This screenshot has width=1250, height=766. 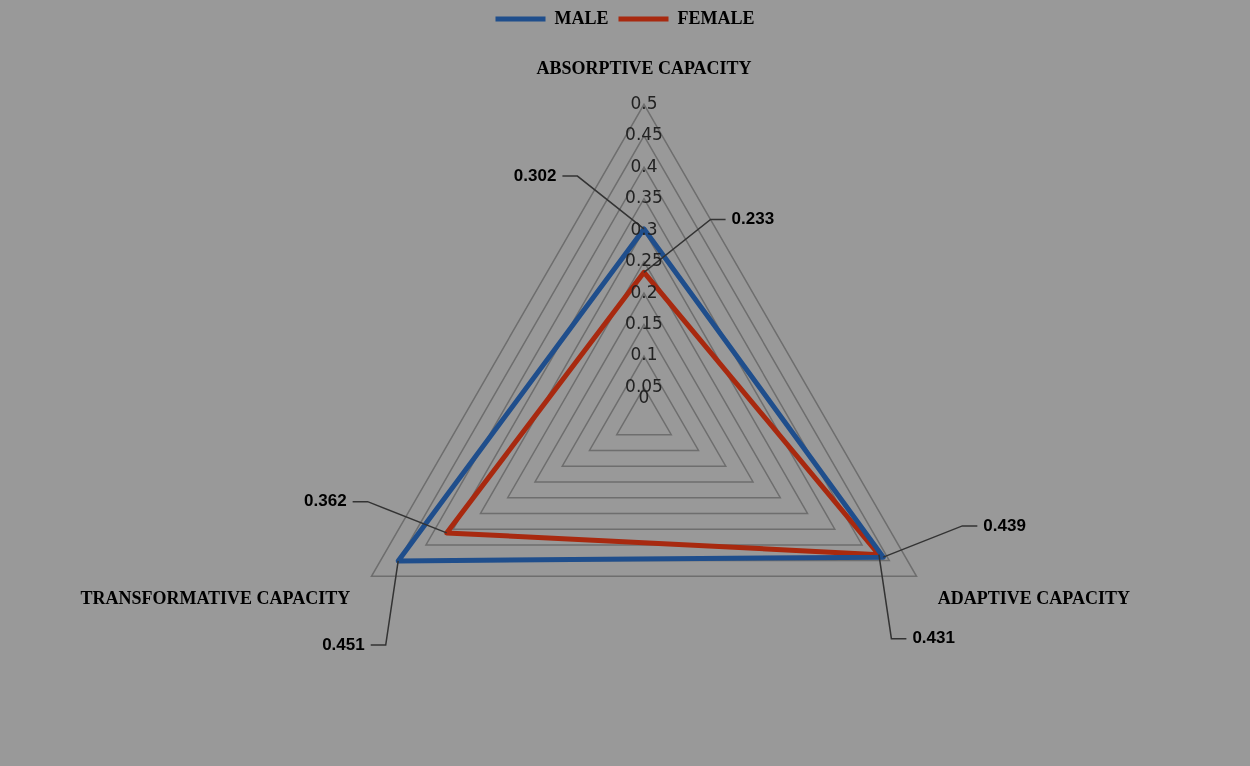 What do you see at coordinates (325, 501) in the screenshot?
I see `data-label: 0.362` at bounding box center [325, 501].